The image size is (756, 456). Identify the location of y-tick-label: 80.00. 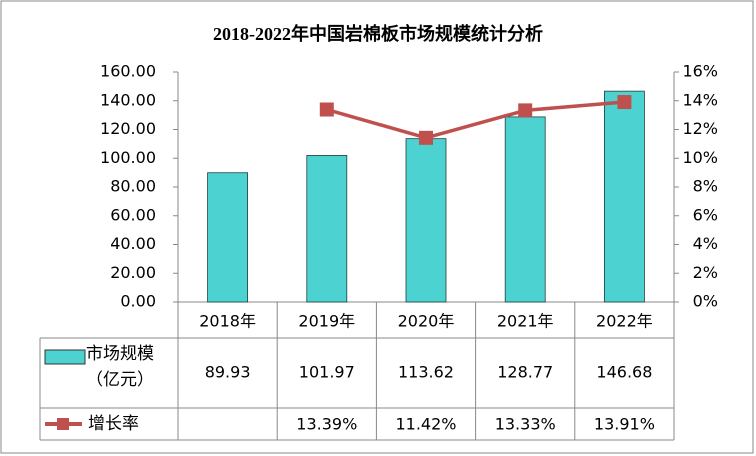
(133, 186).